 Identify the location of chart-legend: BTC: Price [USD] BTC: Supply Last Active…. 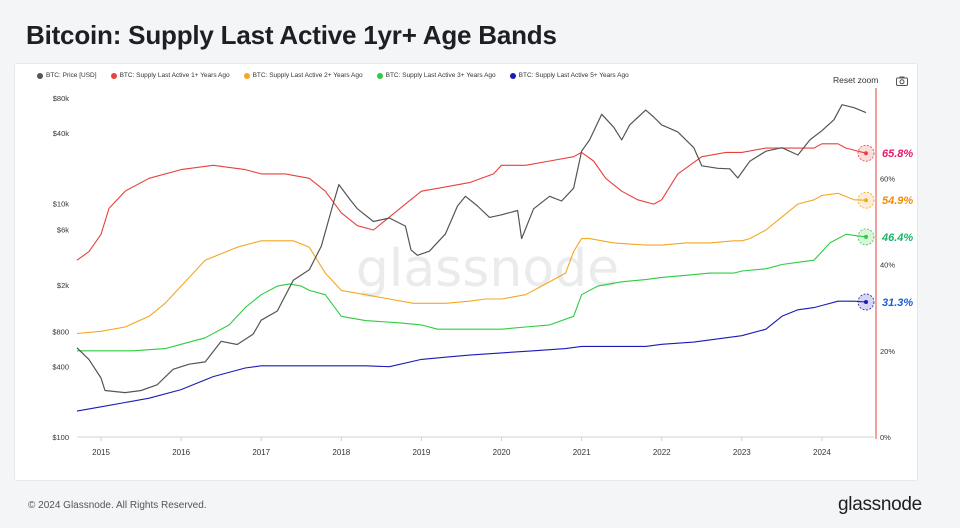
(333, 75).